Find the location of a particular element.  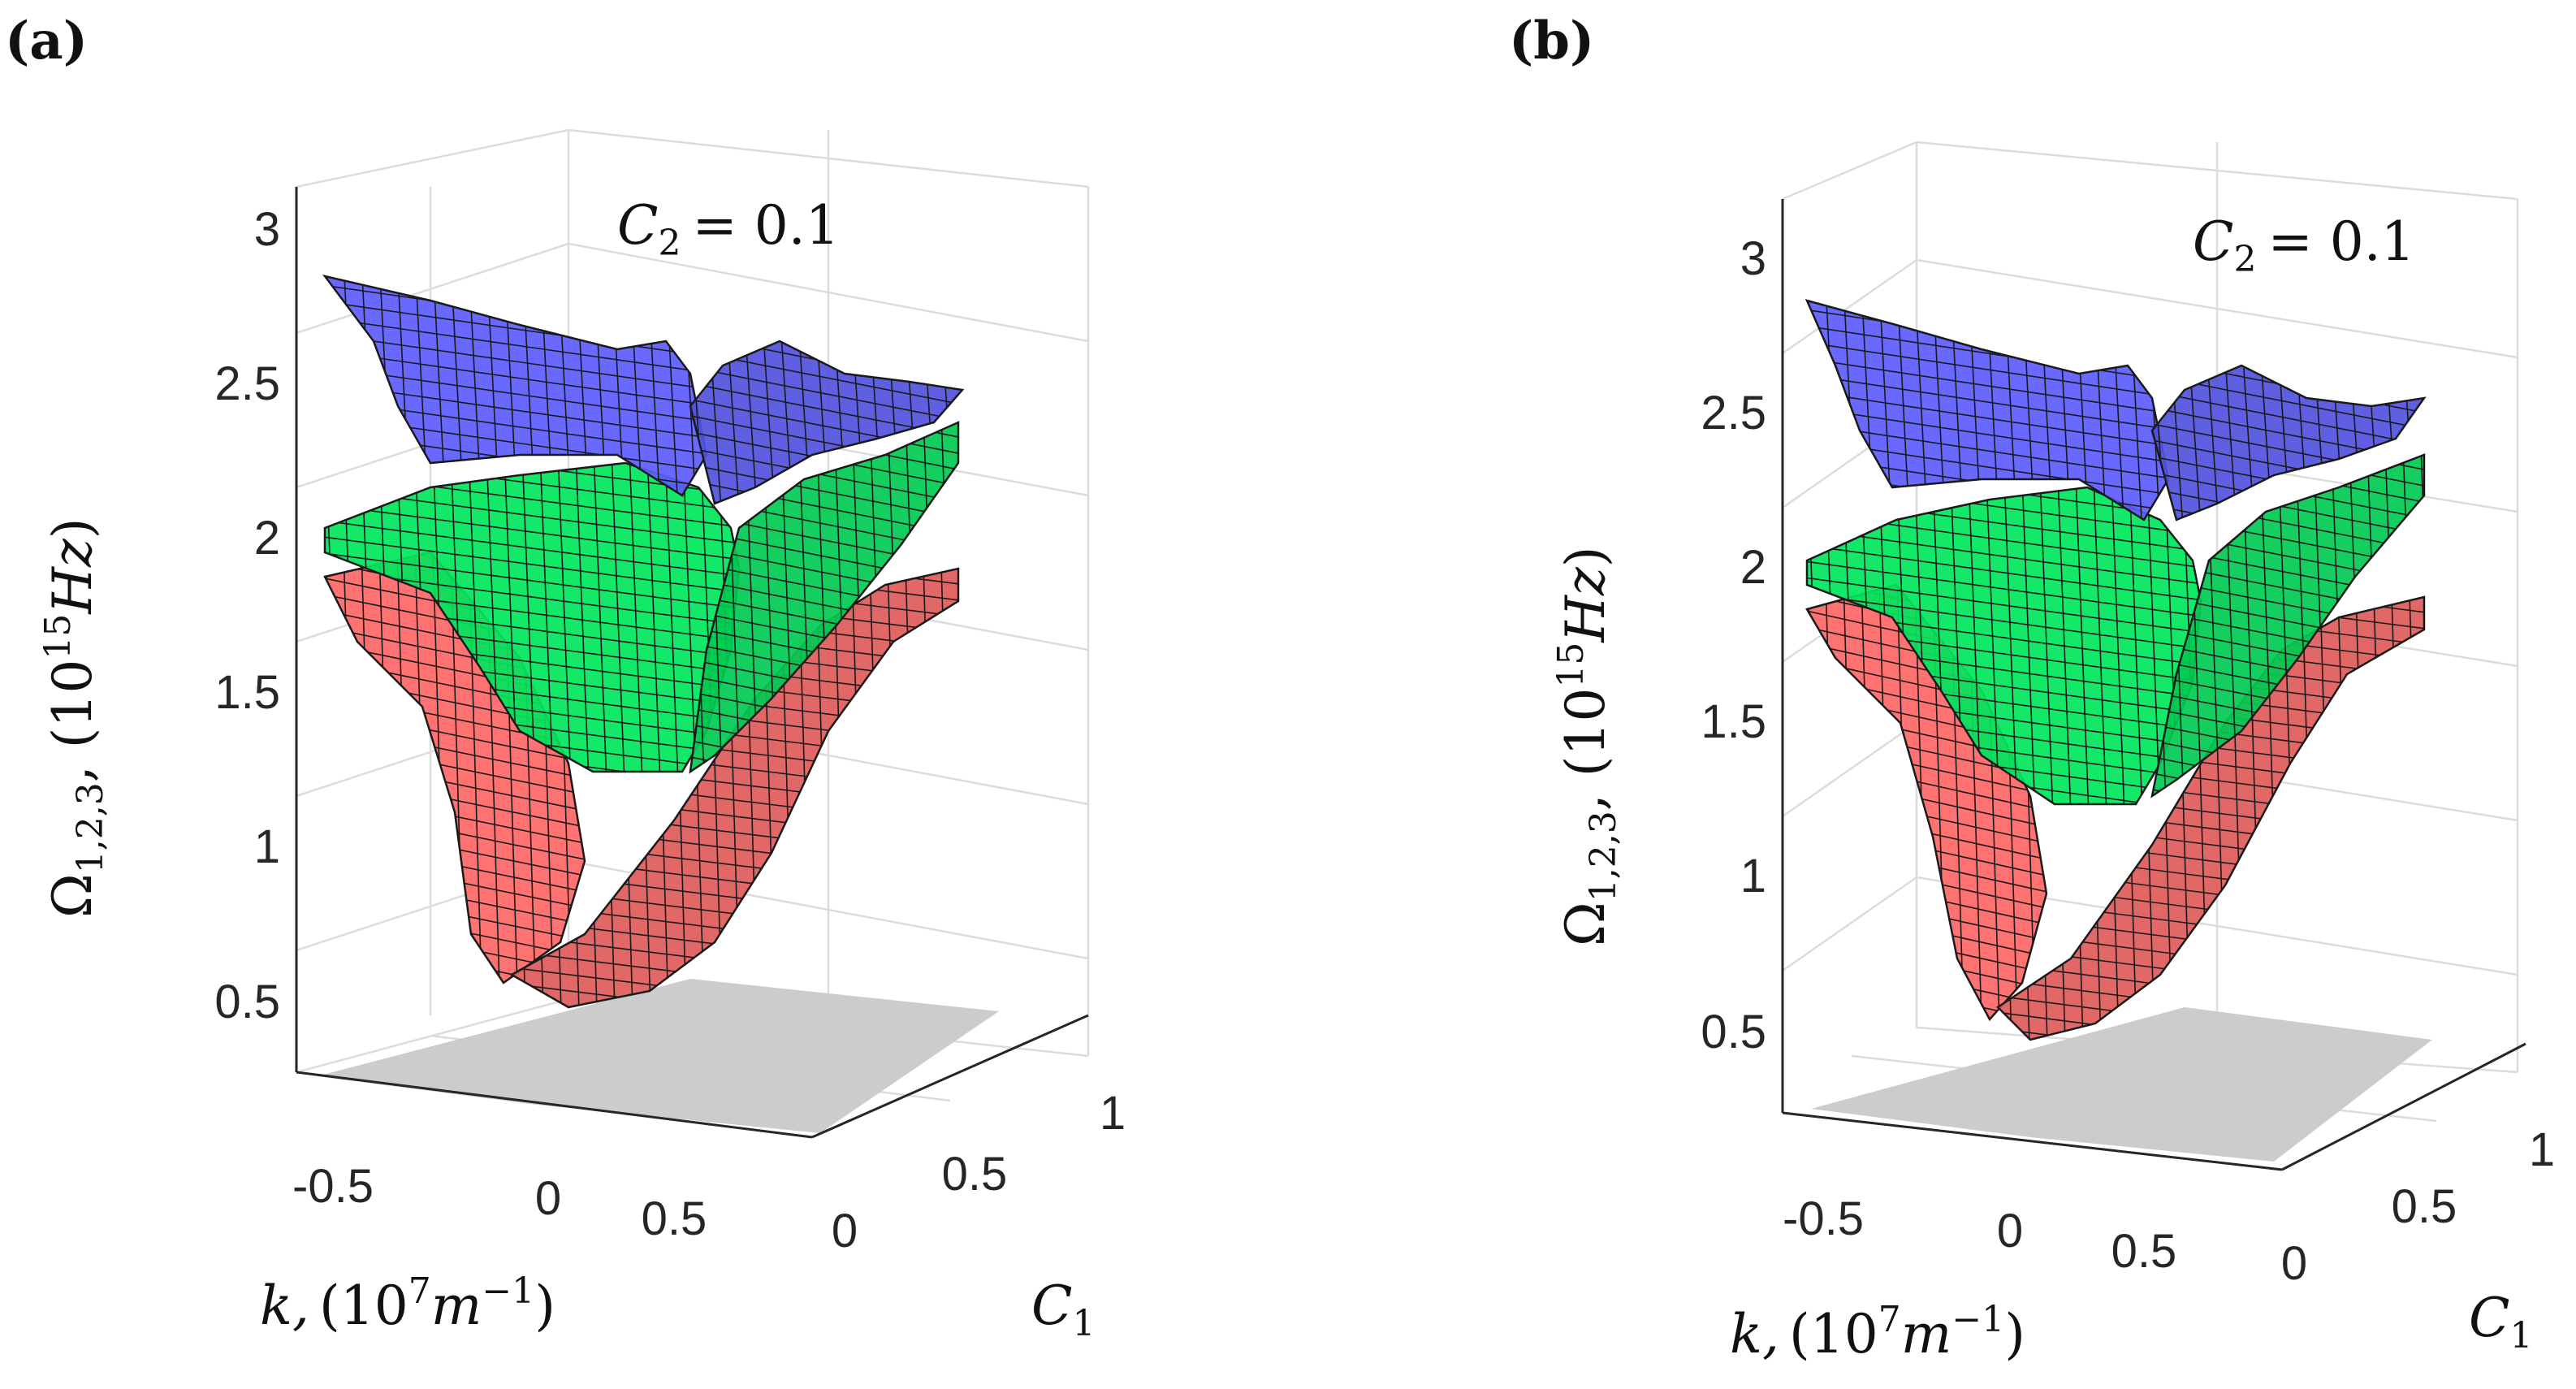

y-axis-label-a: C1 is located at coordinates (1063, 1309).